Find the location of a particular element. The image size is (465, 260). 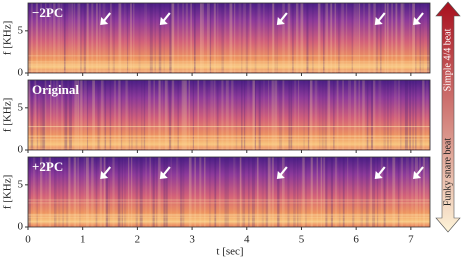

y-axis-label: f [KHz] is located at coordinates (8, 115).